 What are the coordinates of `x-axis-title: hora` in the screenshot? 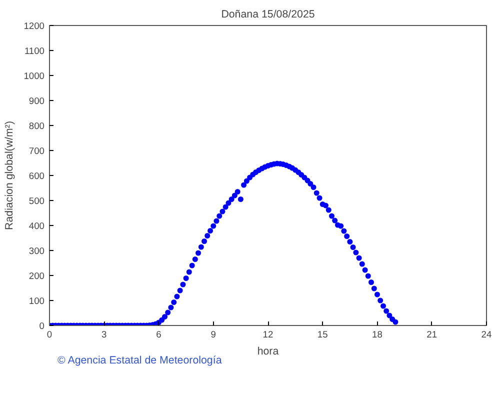 It's located at (268, 352).